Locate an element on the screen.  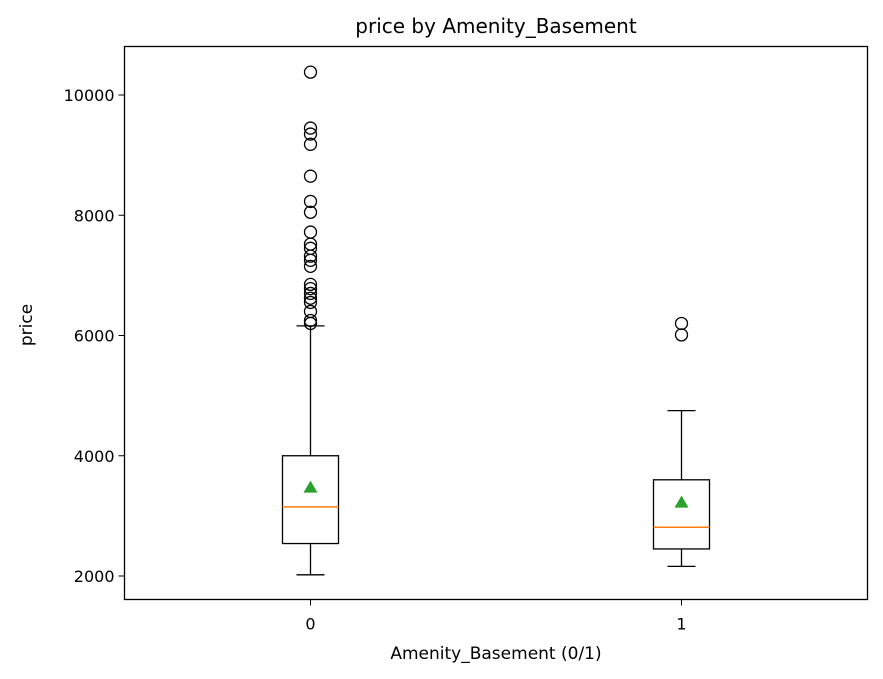
y-axis: 2000 4000 6000 8000 10000 is located at coordinates (94, 336).